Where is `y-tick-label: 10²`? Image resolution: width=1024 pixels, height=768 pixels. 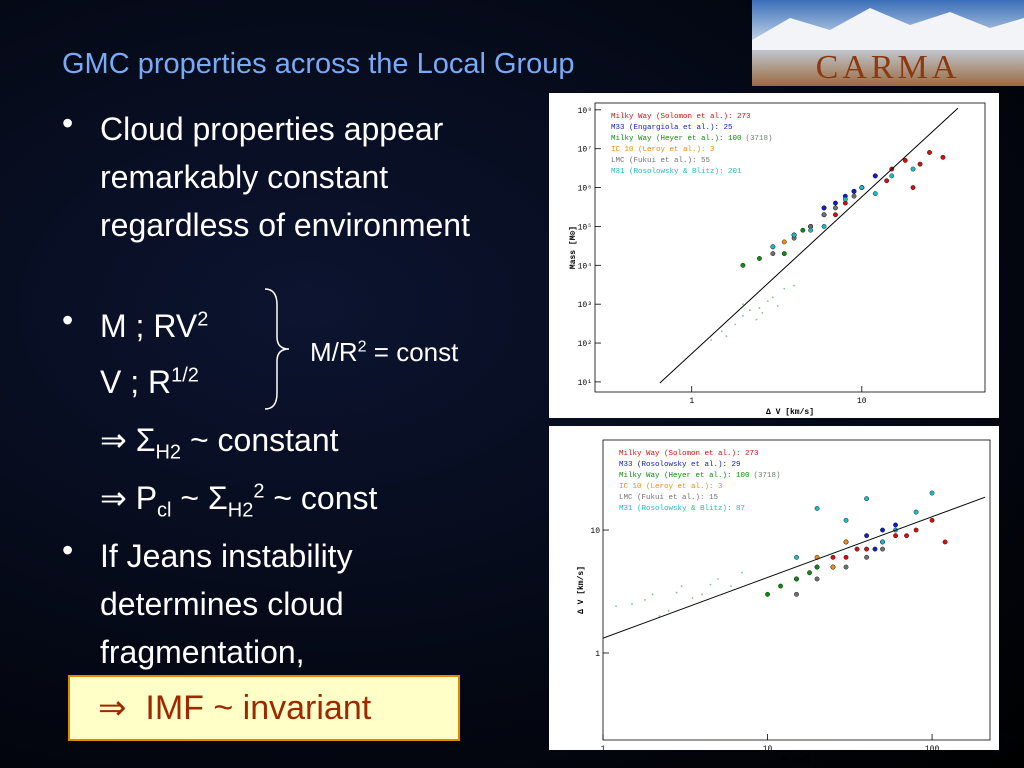
y-tick-label: 10² is located at coordinates (585, 344).